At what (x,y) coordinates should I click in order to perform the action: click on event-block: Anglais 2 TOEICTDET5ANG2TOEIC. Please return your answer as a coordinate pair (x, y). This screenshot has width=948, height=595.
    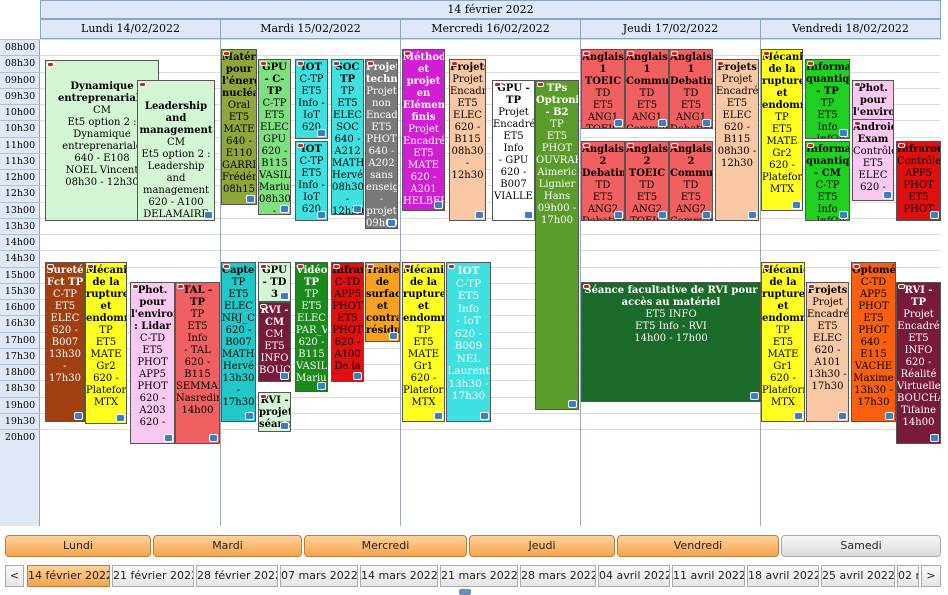
    Looking at the image, I should click on (647, 181).